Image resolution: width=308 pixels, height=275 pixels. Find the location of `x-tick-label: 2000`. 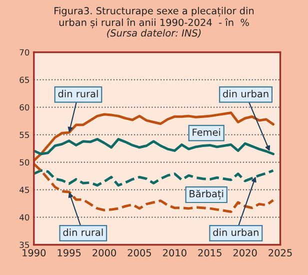

x-tick-label: 2000 is located at coordinates (104, 252).